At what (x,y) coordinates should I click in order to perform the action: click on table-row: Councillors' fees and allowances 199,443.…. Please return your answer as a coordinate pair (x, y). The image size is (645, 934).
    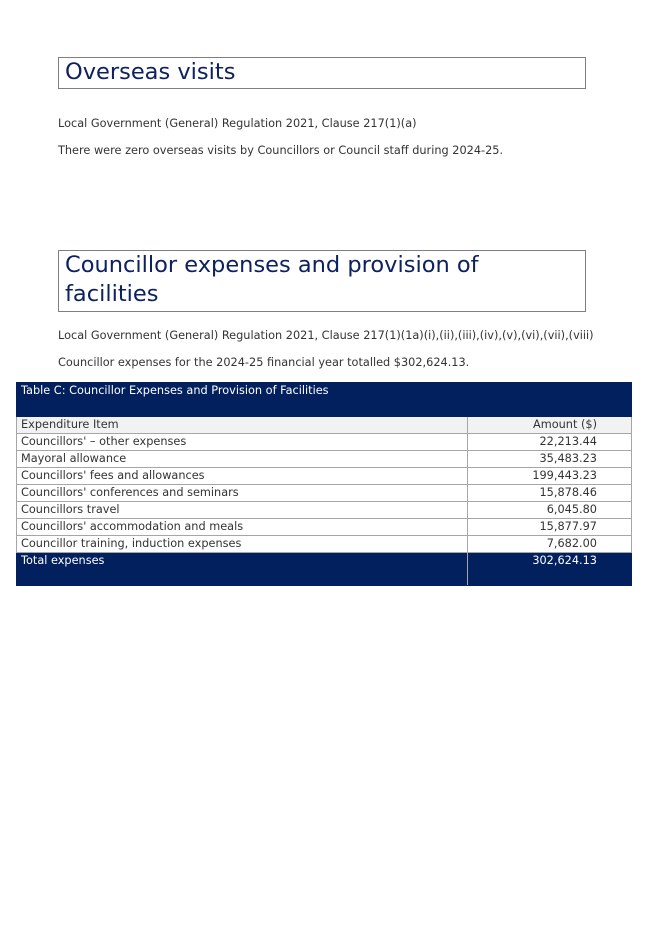
    Looking at the image, I should click on (324, 476).